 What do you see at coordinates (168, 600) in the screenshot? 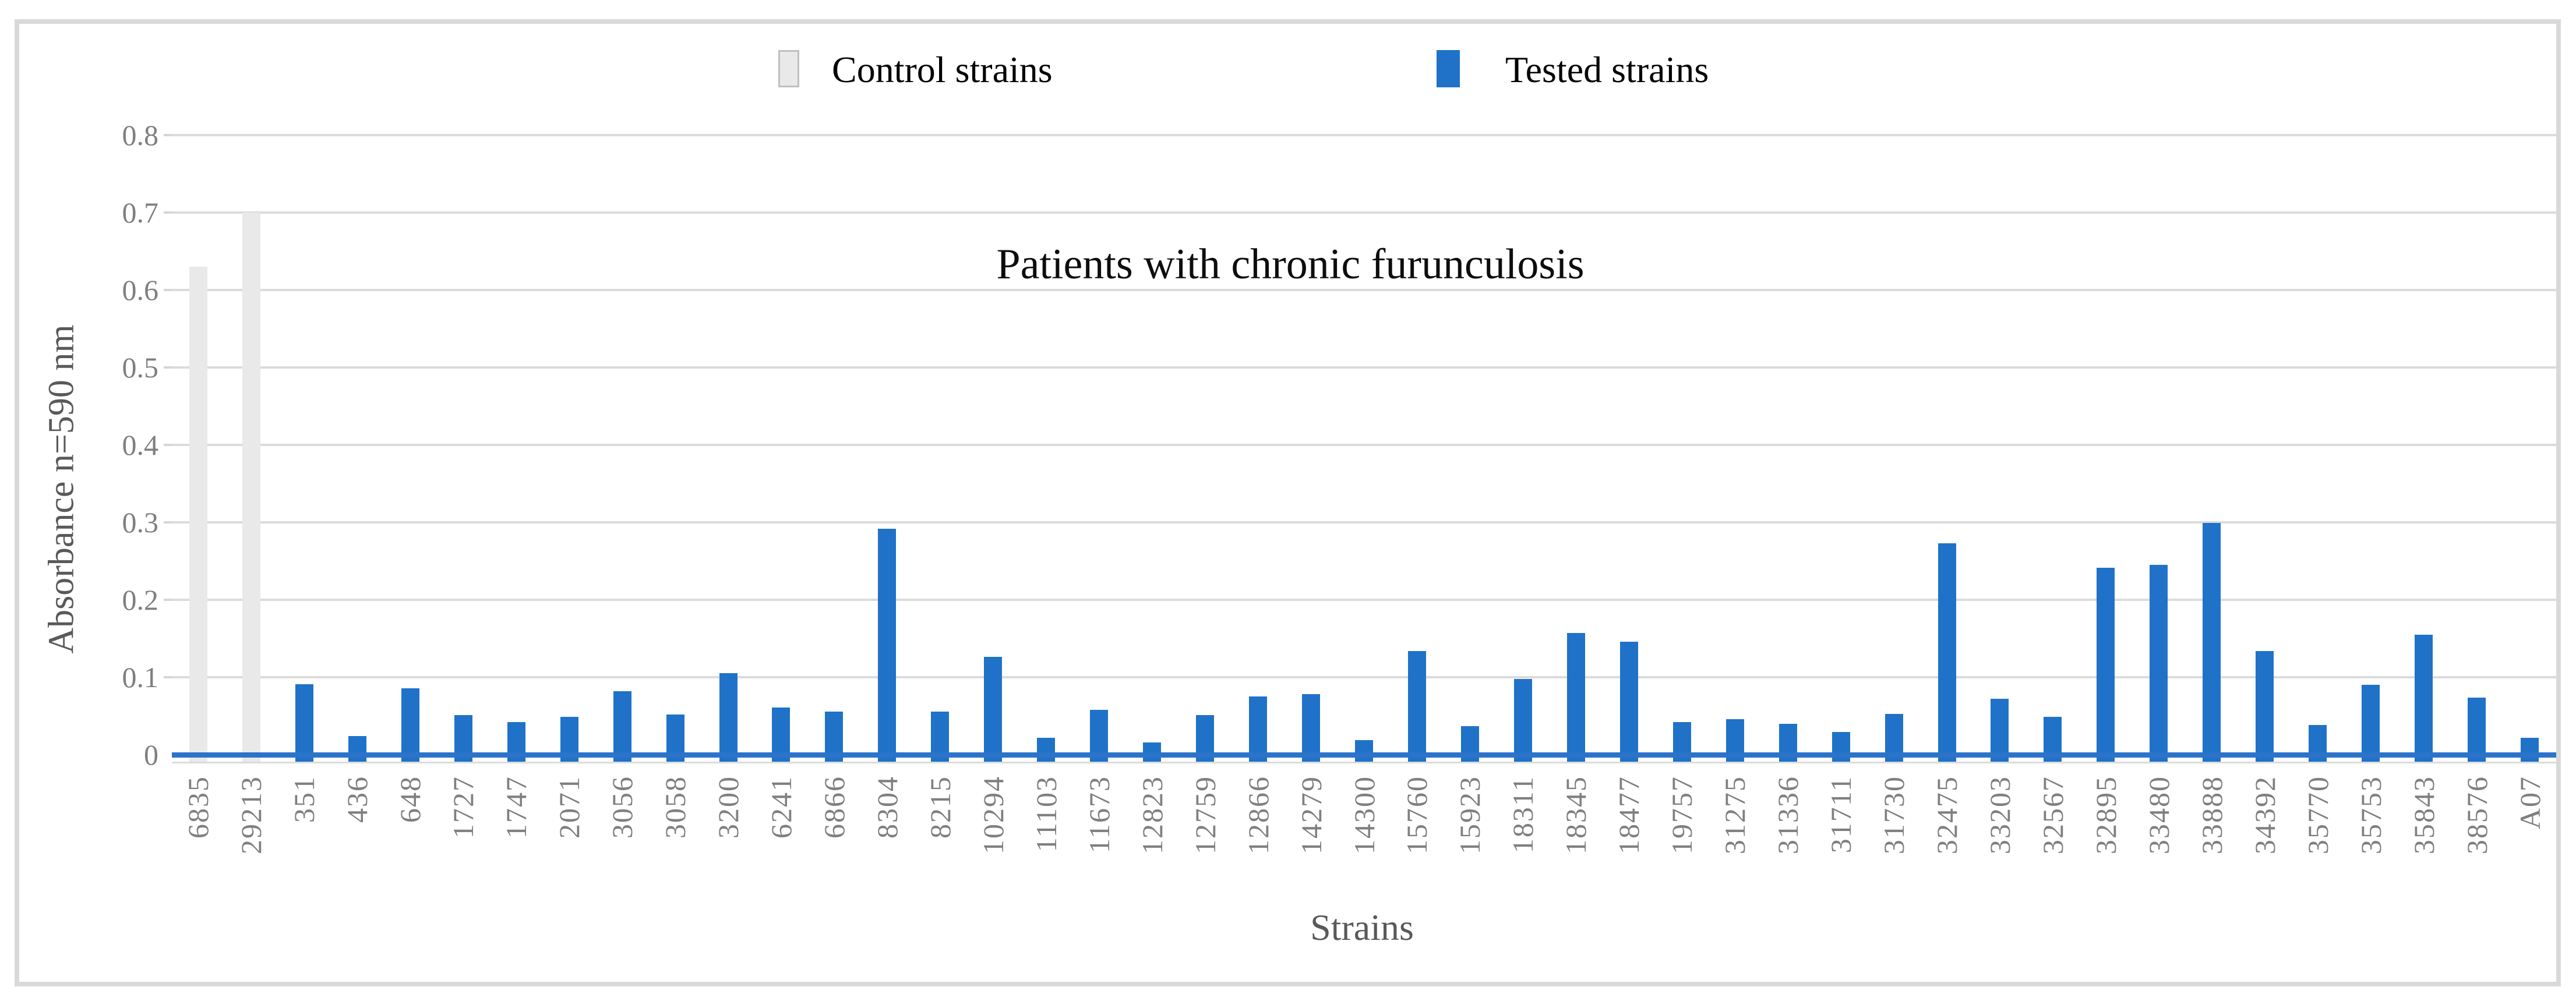
I see `y-tick-mark-0.2` at bounding box center [168, 600].